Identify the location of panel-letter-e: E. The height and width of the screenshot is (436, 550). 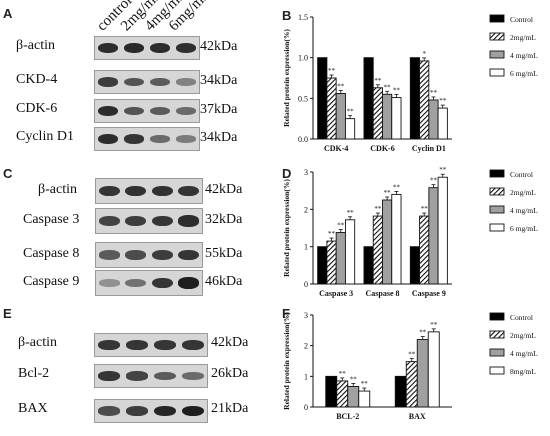
(7, 313).